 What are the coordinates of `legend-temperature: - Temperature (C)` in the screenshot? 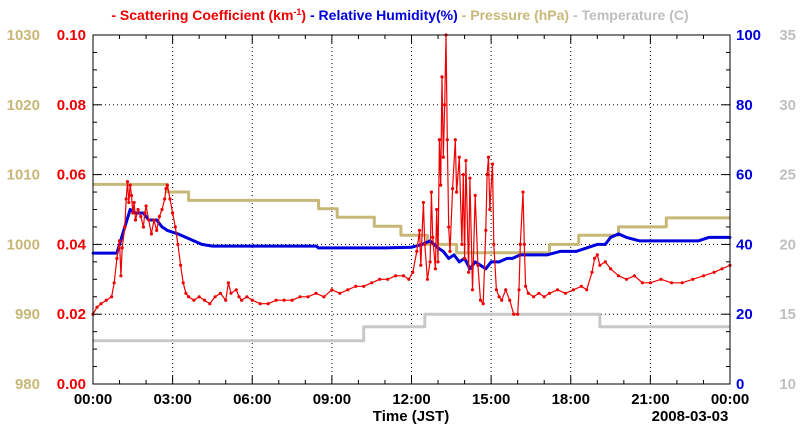 It's located at (631, 15).